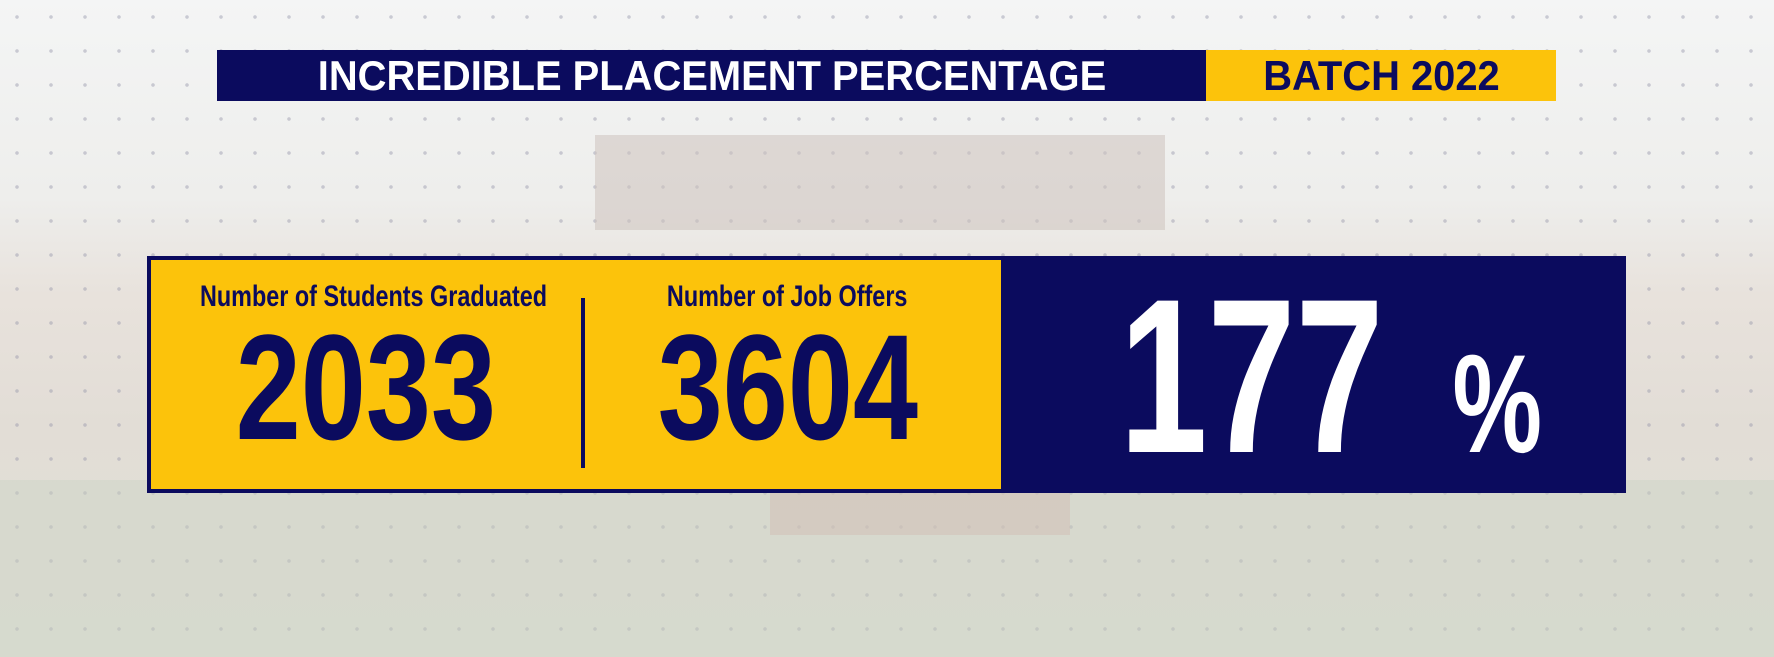  I want to click on batch-bar: BATCH 2022, so click(1381, 75).